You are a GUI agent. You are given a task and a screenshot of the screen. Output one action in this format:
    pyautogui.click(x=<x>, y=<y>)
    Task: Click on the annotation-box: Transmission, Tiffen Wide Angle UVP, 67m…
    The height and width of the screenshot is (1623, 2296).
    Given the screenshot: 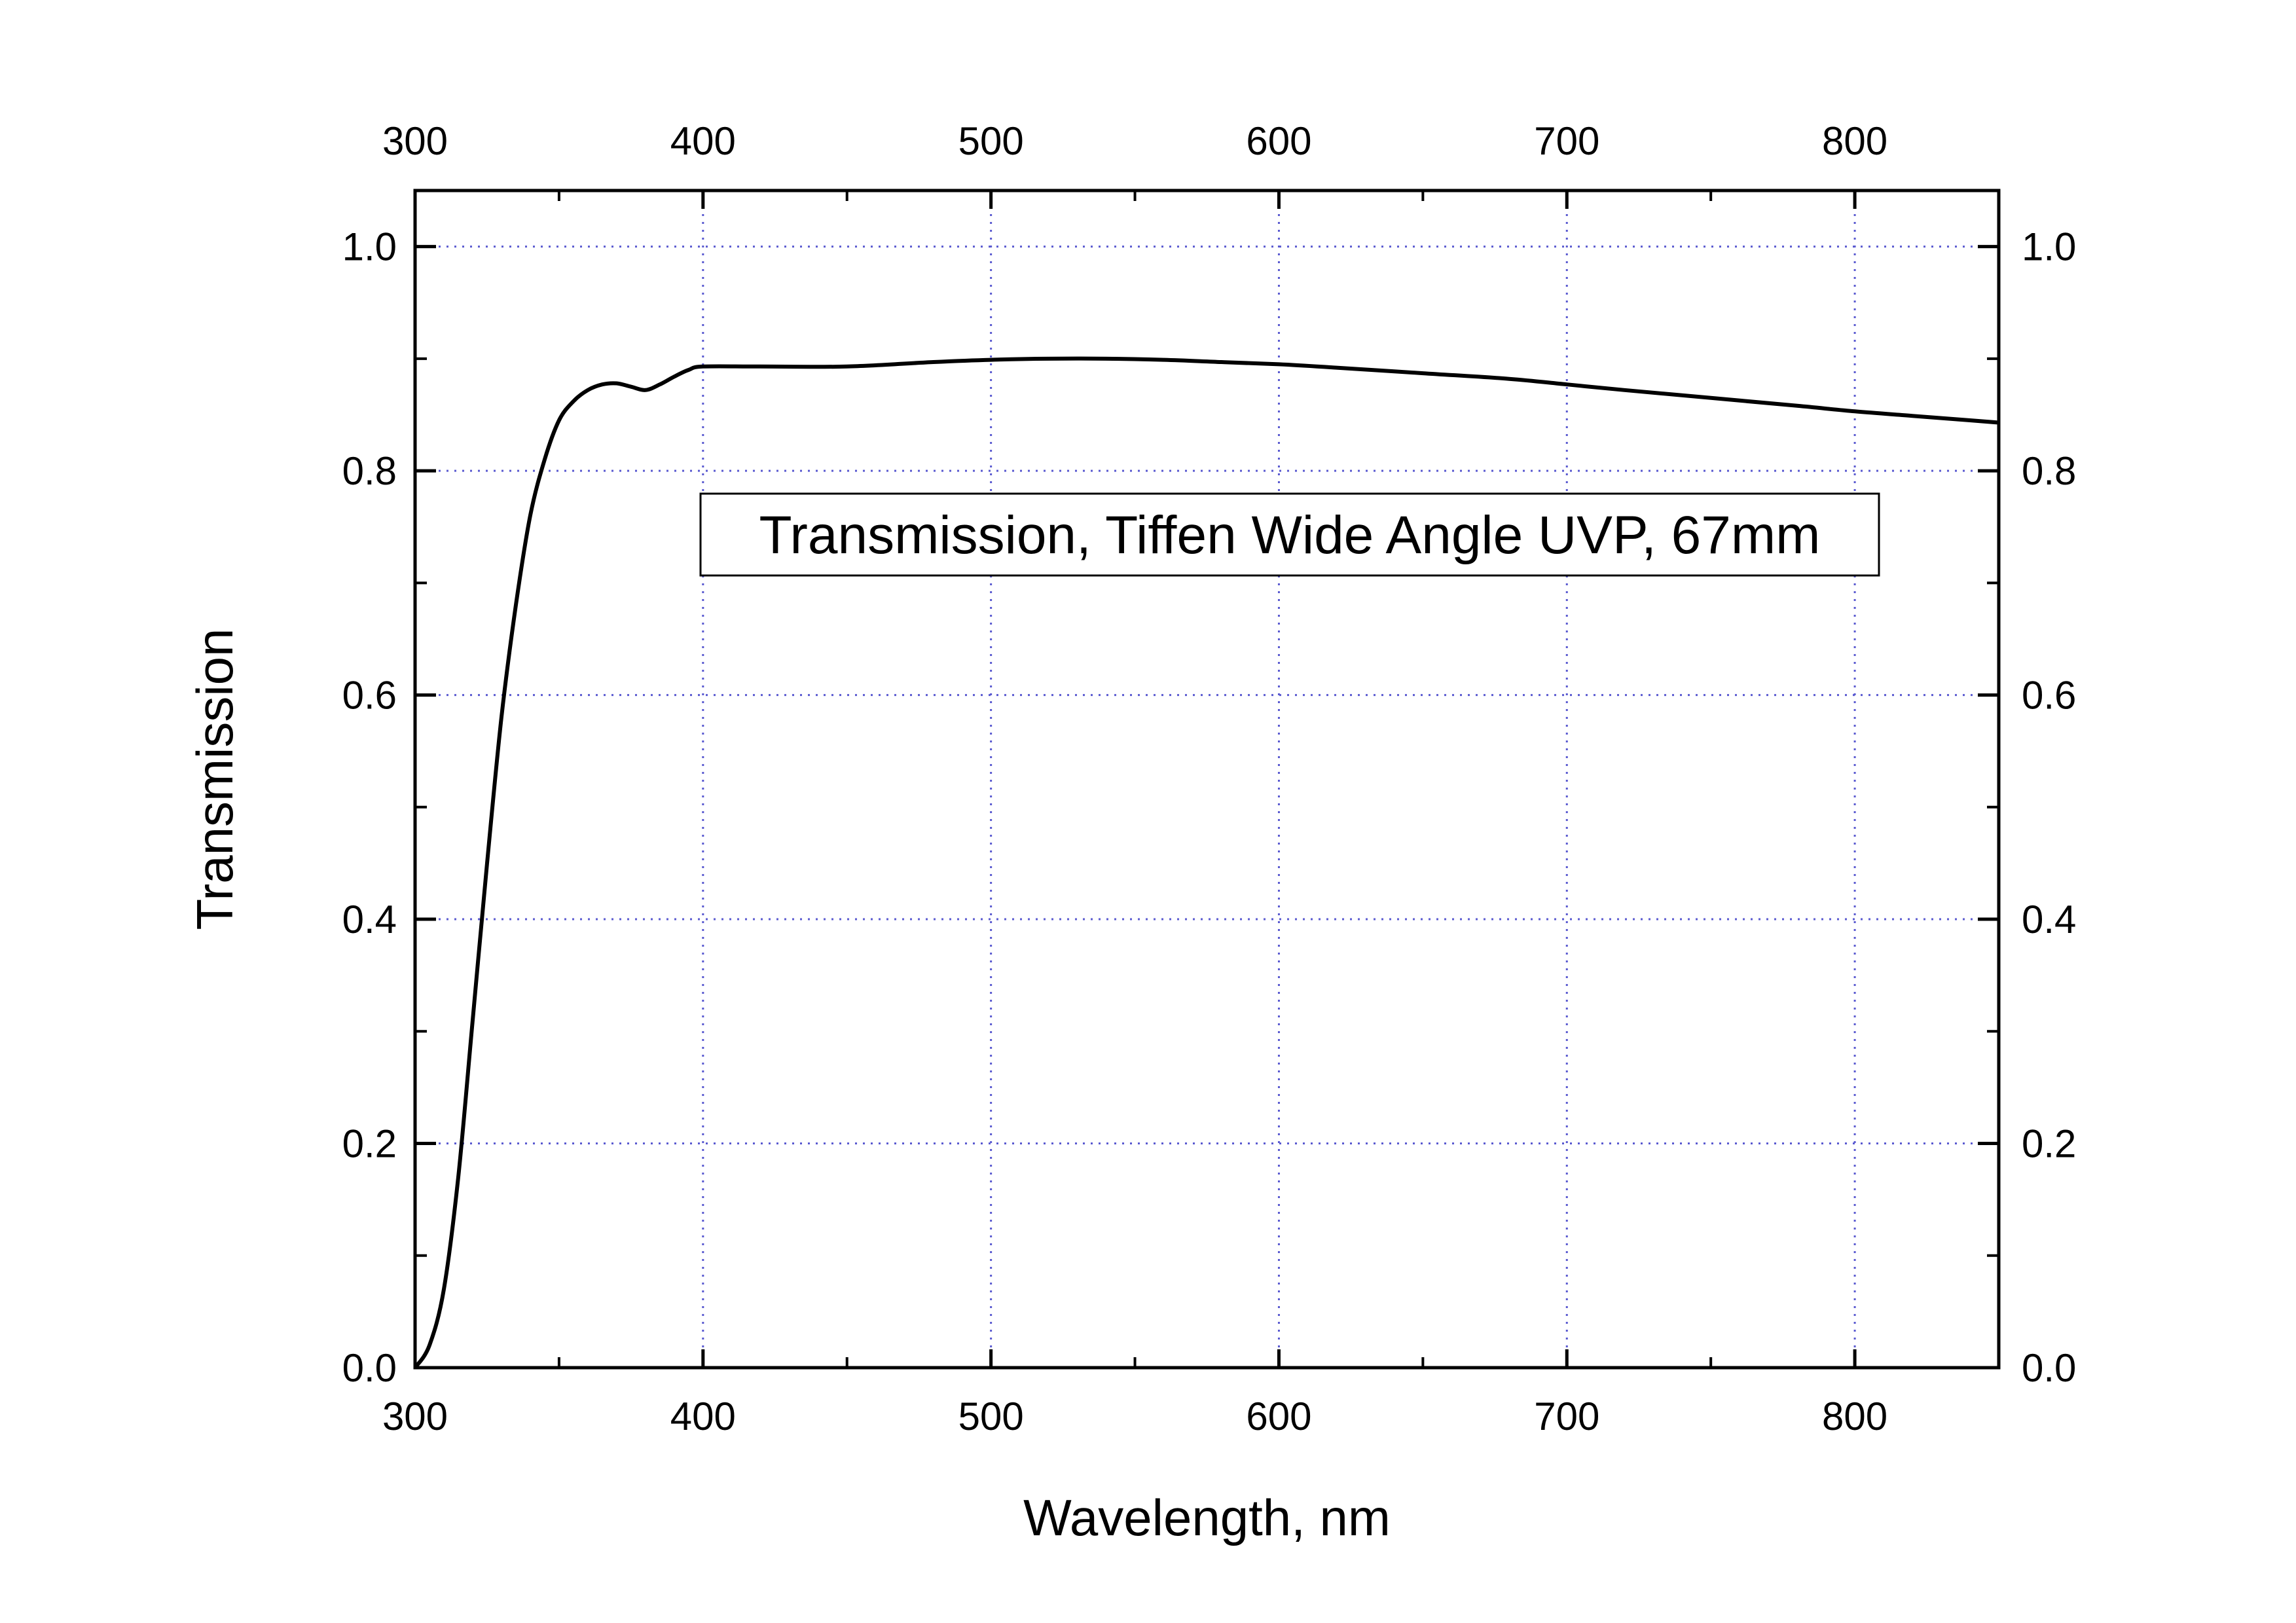 What is the action you would take?
    pyautogui.click(x=1289, y=534)
    